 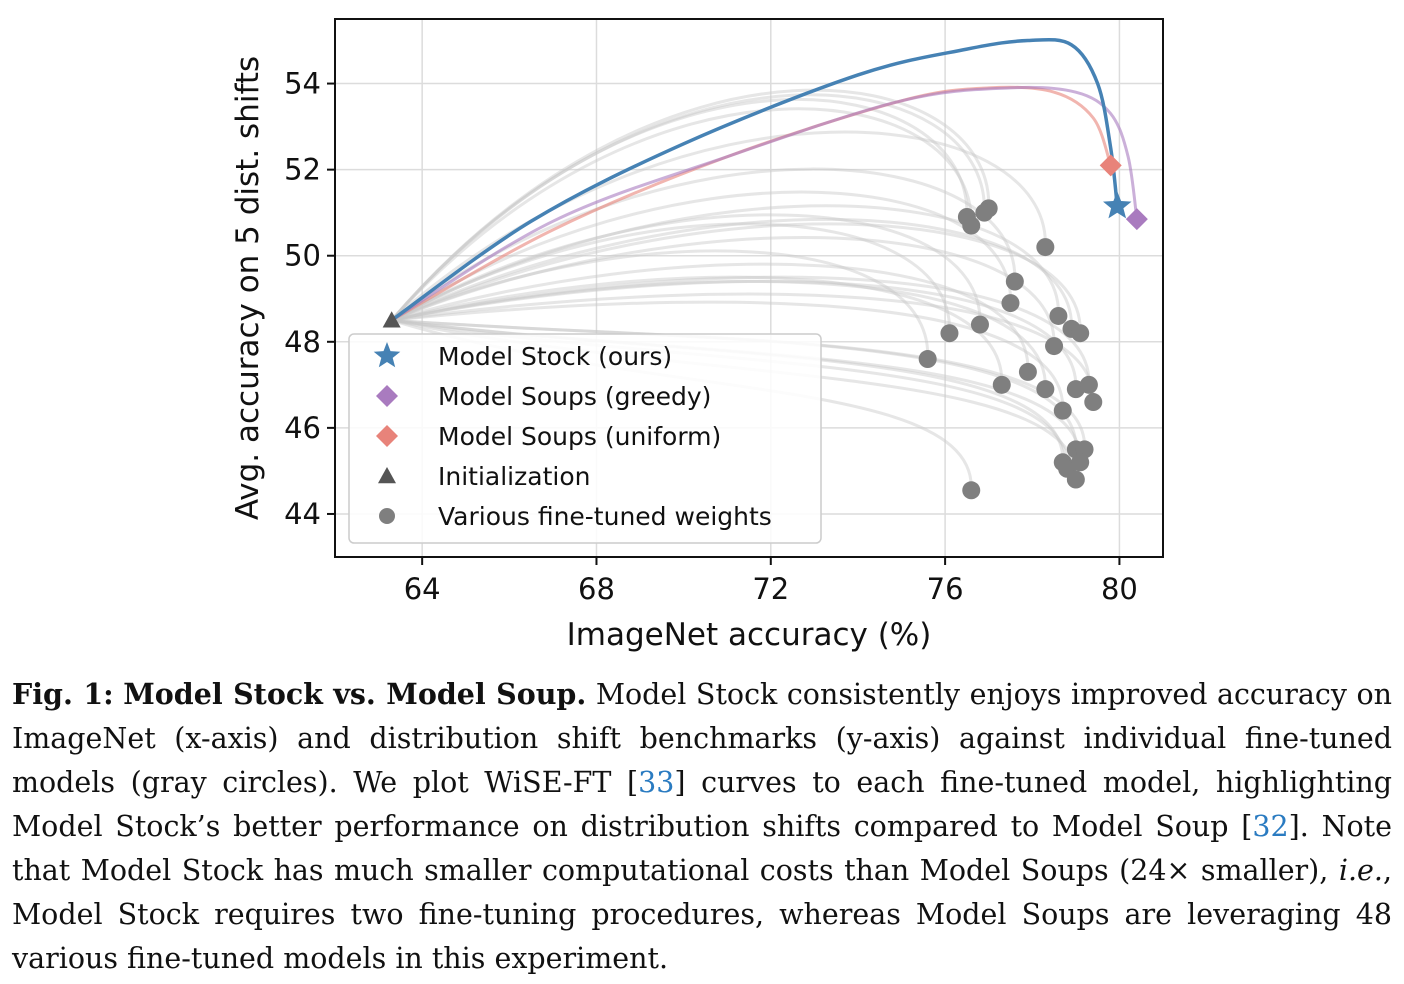 What do you see at coordinates (63, 694) in the screenshot?
I see `caption-fig-label: Fig. 1:` at bounding box center [63, 694].